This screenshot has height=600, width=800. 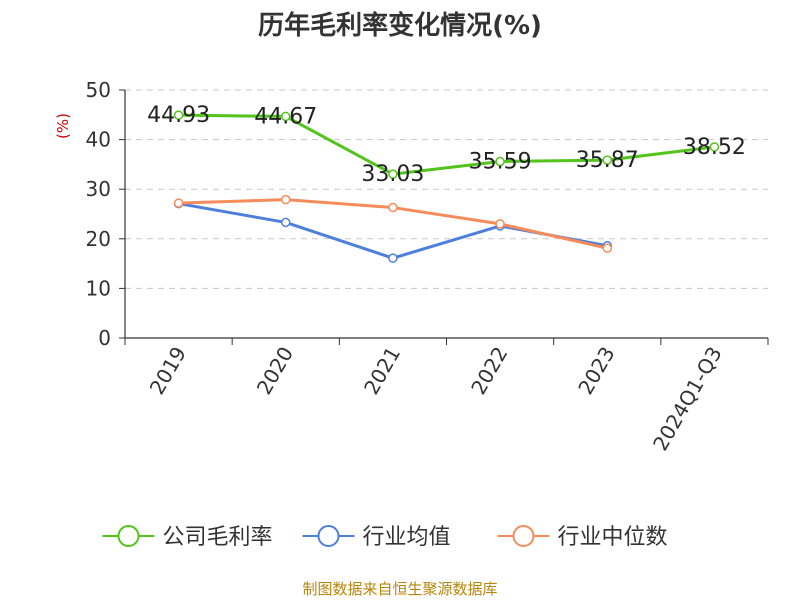 What do you see at coordinates (104, 338) in the screenshot?
I see `y-tick-label: 0` at bounding box center [104, 338].